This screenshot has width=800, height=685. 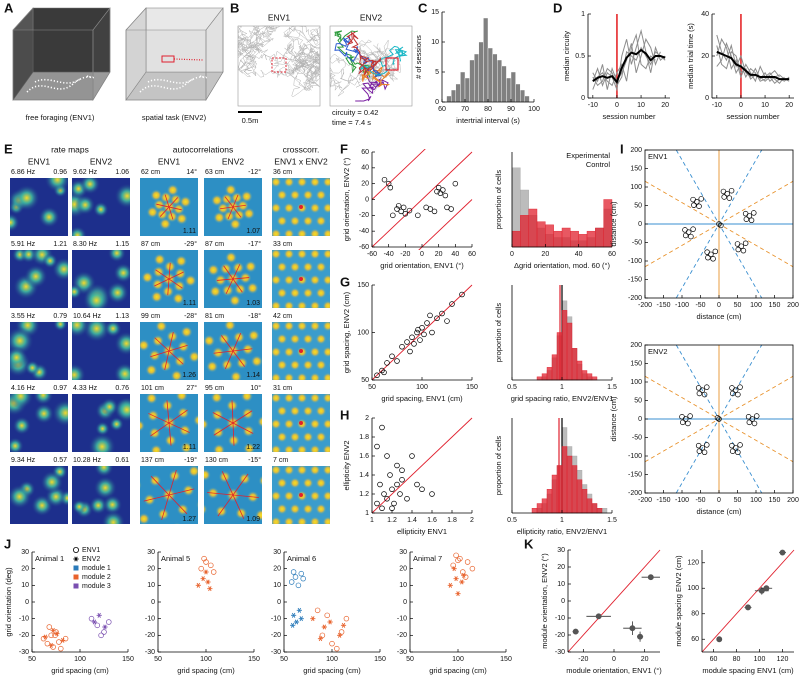 I want to click on x-tick-label: 1.8, so click(x=452, y=520).